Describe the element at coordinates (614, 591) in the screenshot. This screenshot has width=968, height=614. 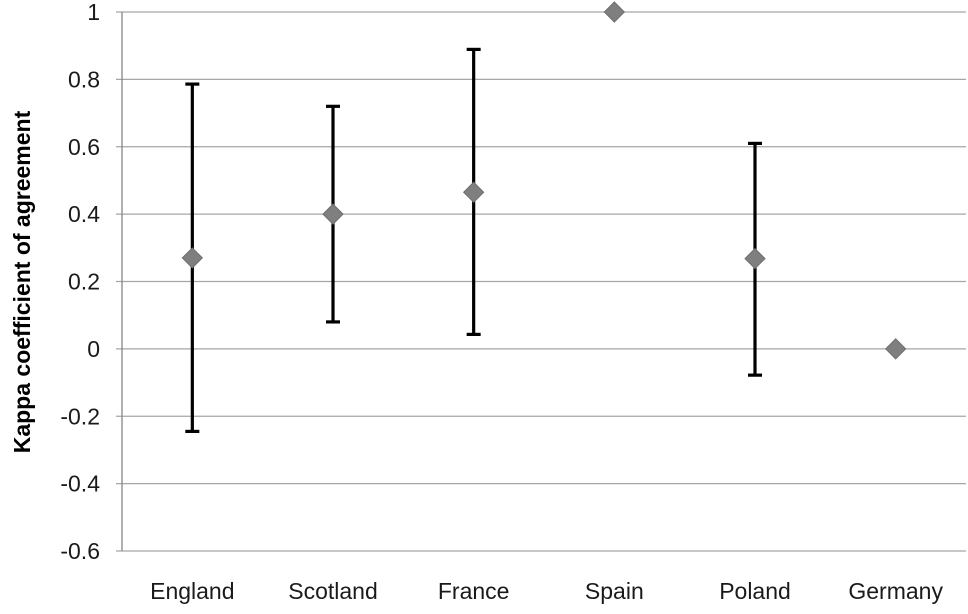
I see `x-tick-label: Spain` at that location.